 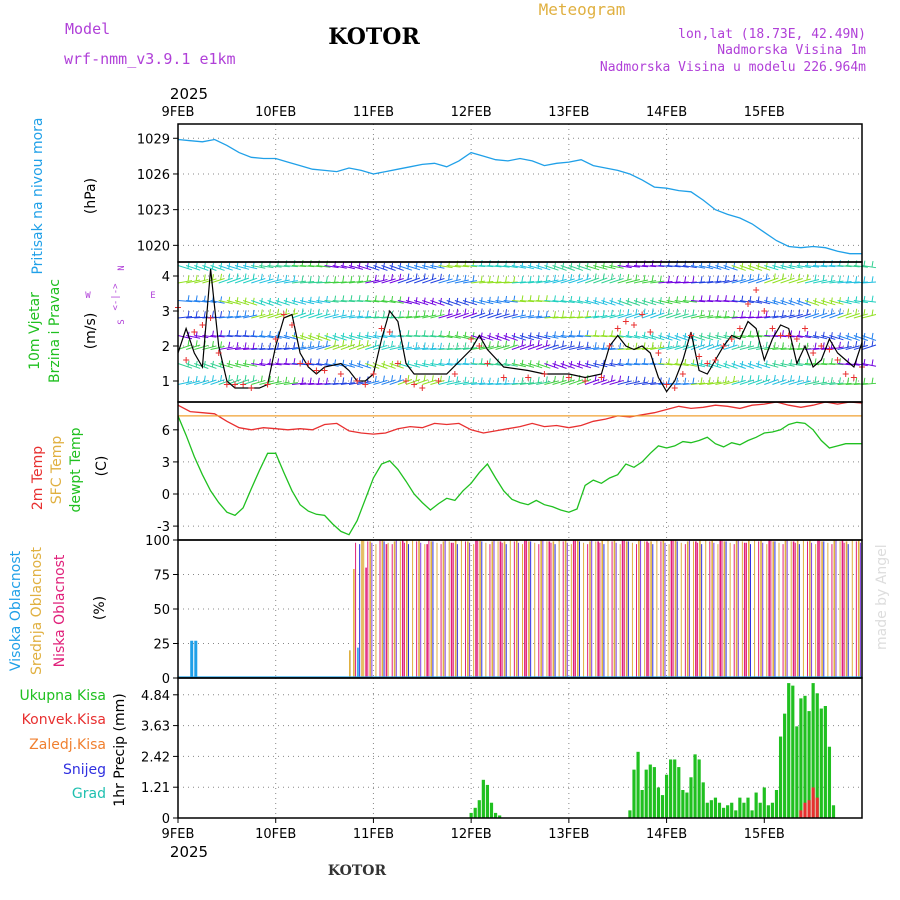 I want to click on time-label-top: 13FEB, so click(x=568, y=112).